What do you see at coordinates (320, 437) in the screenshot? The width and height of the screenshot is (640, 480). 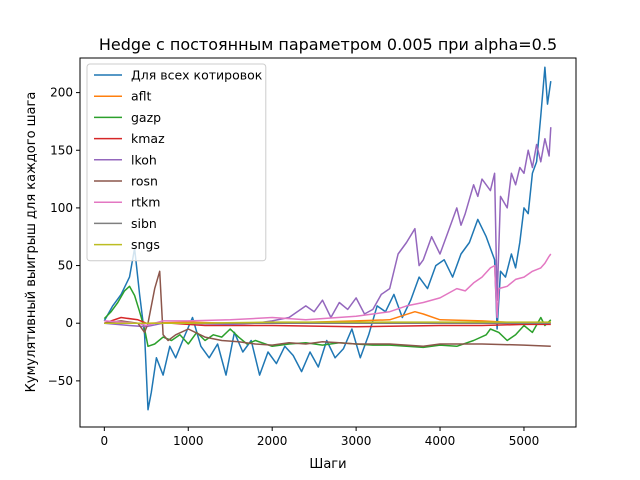 I see `x-axis-ticks: 0 1000 2000 3000 4000 5000` at bounding box center [320, 437].